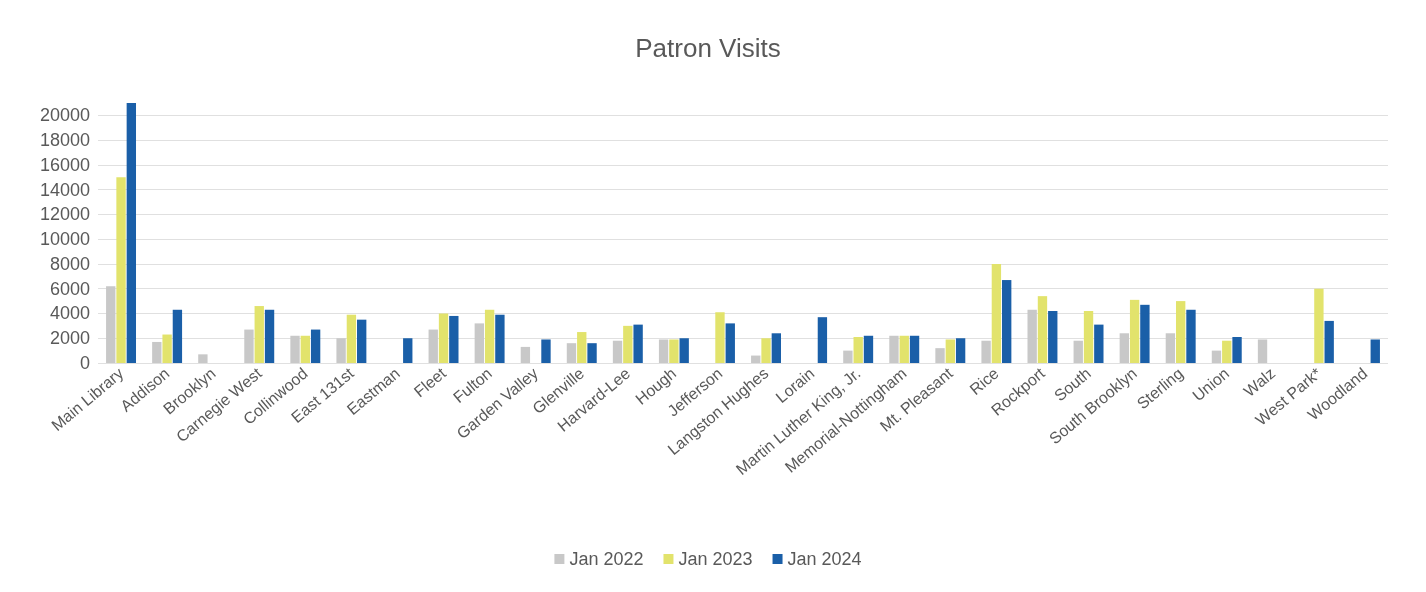  I want to click on chart-title: Patron Visits, so click(708, 48).